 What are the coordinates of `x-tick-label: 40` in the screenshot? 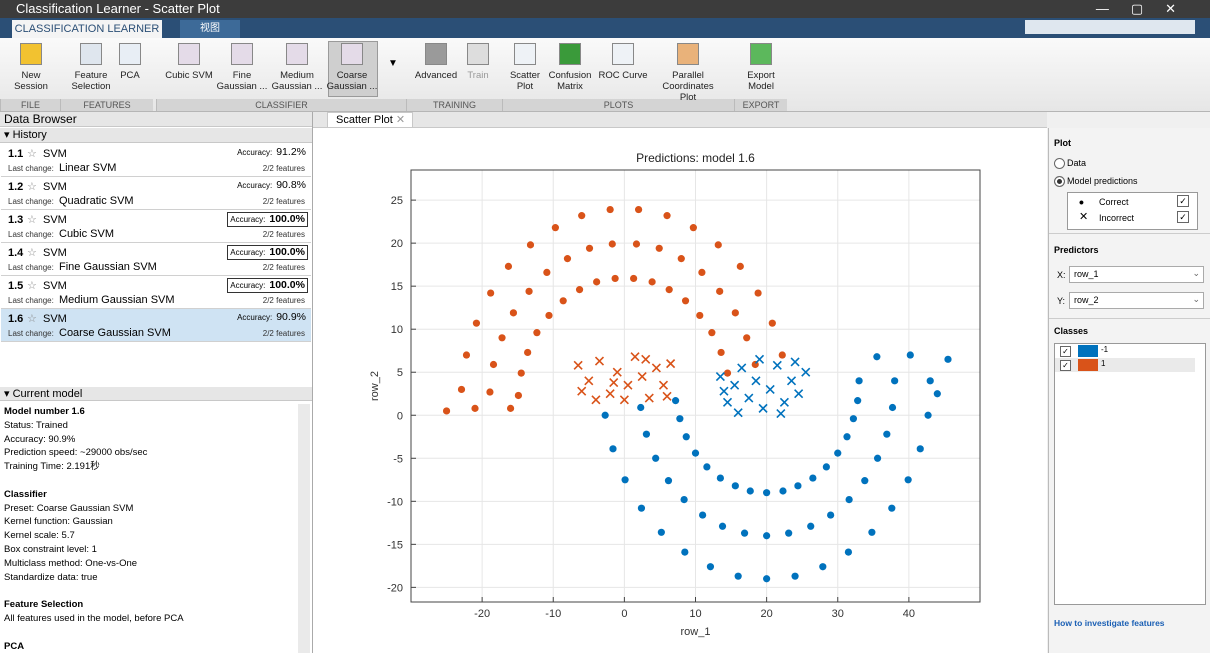 It's located at (909, 614).